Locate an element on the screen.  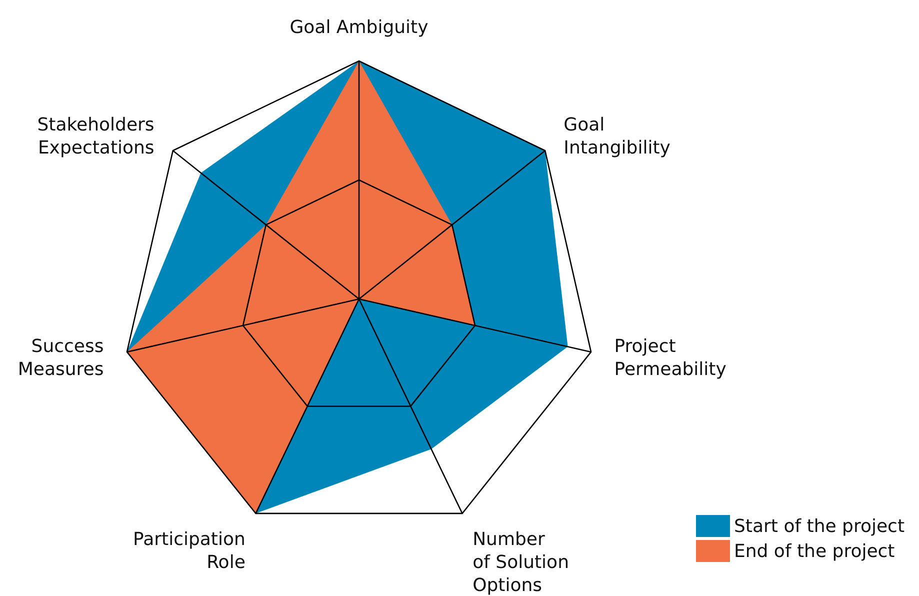
spoke-label: Stakeholders Expectations is located at coordinates (95, 136).